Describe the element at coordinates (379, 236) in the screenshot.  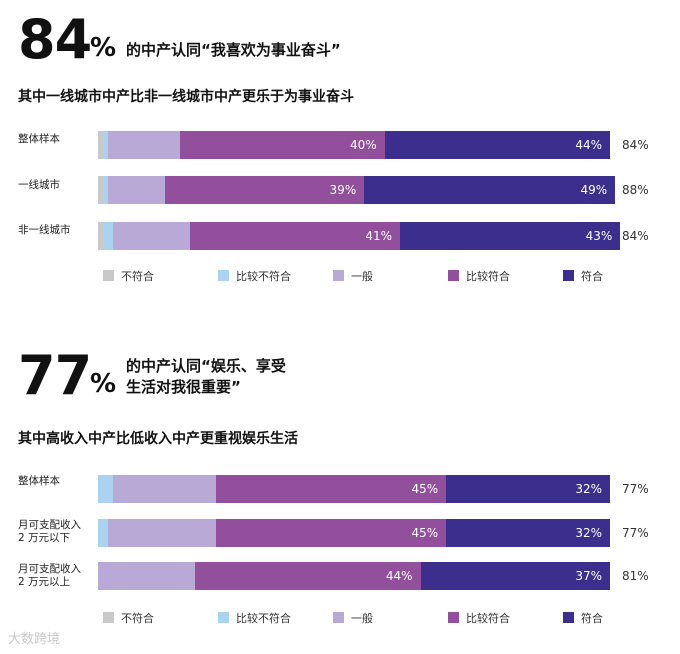
I see `data-label: 41%` at that location.